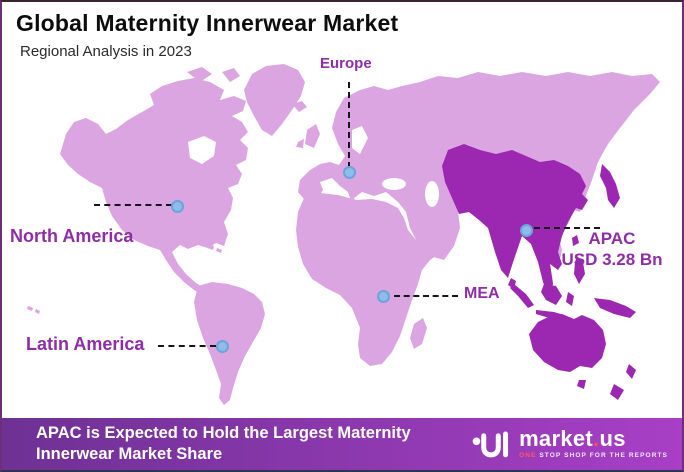  I want to click on marker-north-america, so click(177, 206).